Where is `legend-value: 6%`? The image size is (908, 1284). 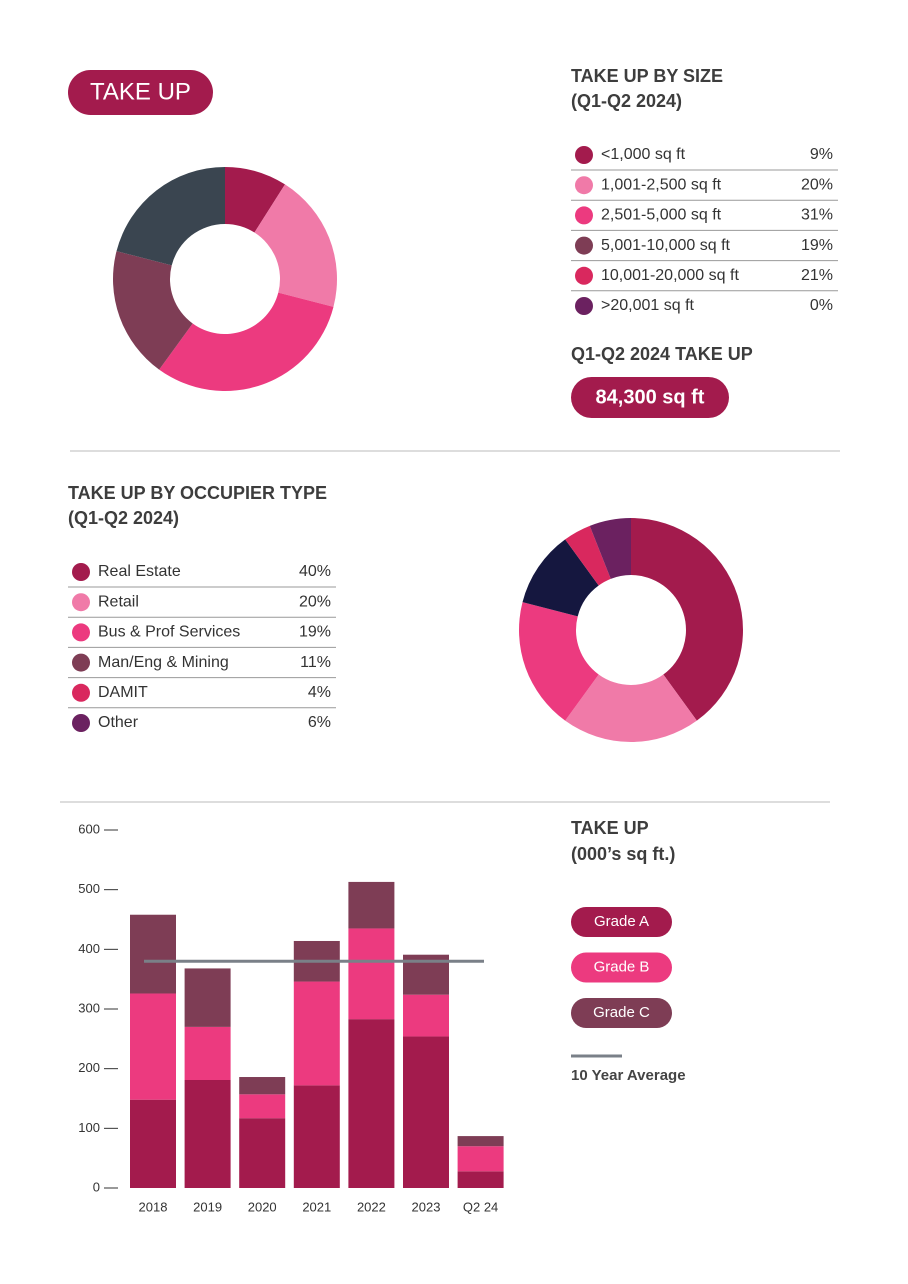
legend-value: 6% is located at coordinates (319, 722).